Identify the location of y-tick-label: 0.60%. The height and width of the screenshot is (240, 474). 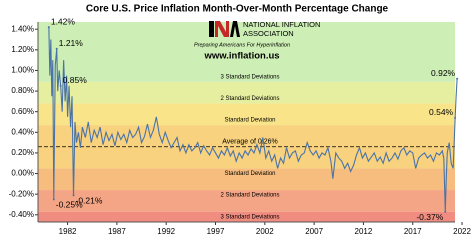
(22, 111).